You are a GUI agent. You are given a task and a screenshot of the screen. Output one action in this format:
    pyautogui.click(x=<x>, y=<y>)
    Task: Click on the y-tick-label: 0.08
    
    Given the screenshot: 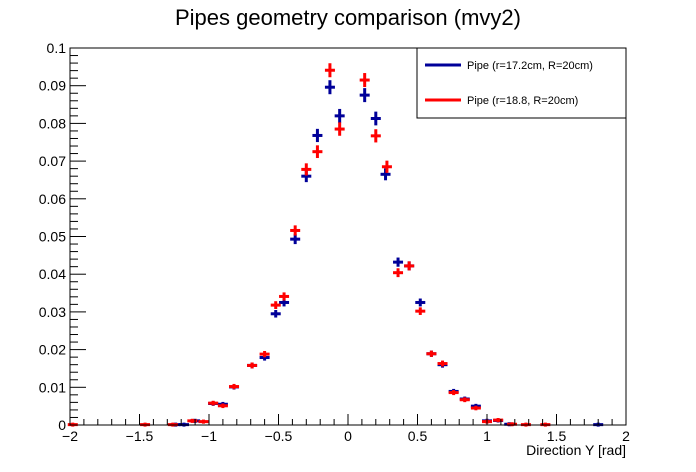 What is the action you would take?
    pyautogui.click(x=52, y=123)
    